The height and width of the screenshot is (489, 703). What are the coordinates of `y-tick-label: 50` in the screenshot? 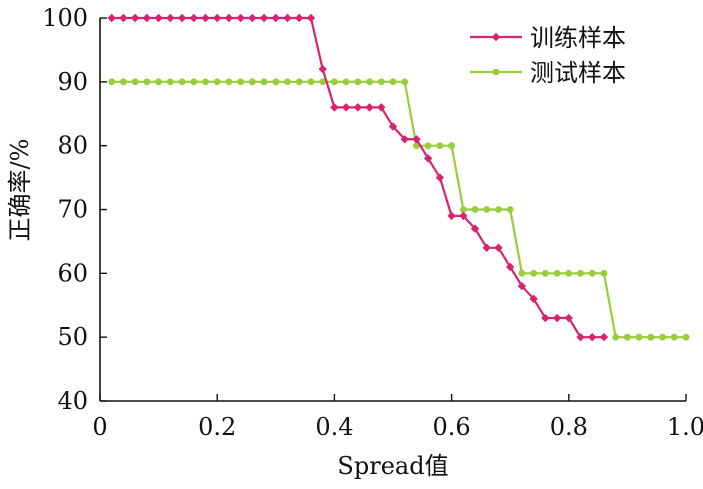 It's located at (72, 337).